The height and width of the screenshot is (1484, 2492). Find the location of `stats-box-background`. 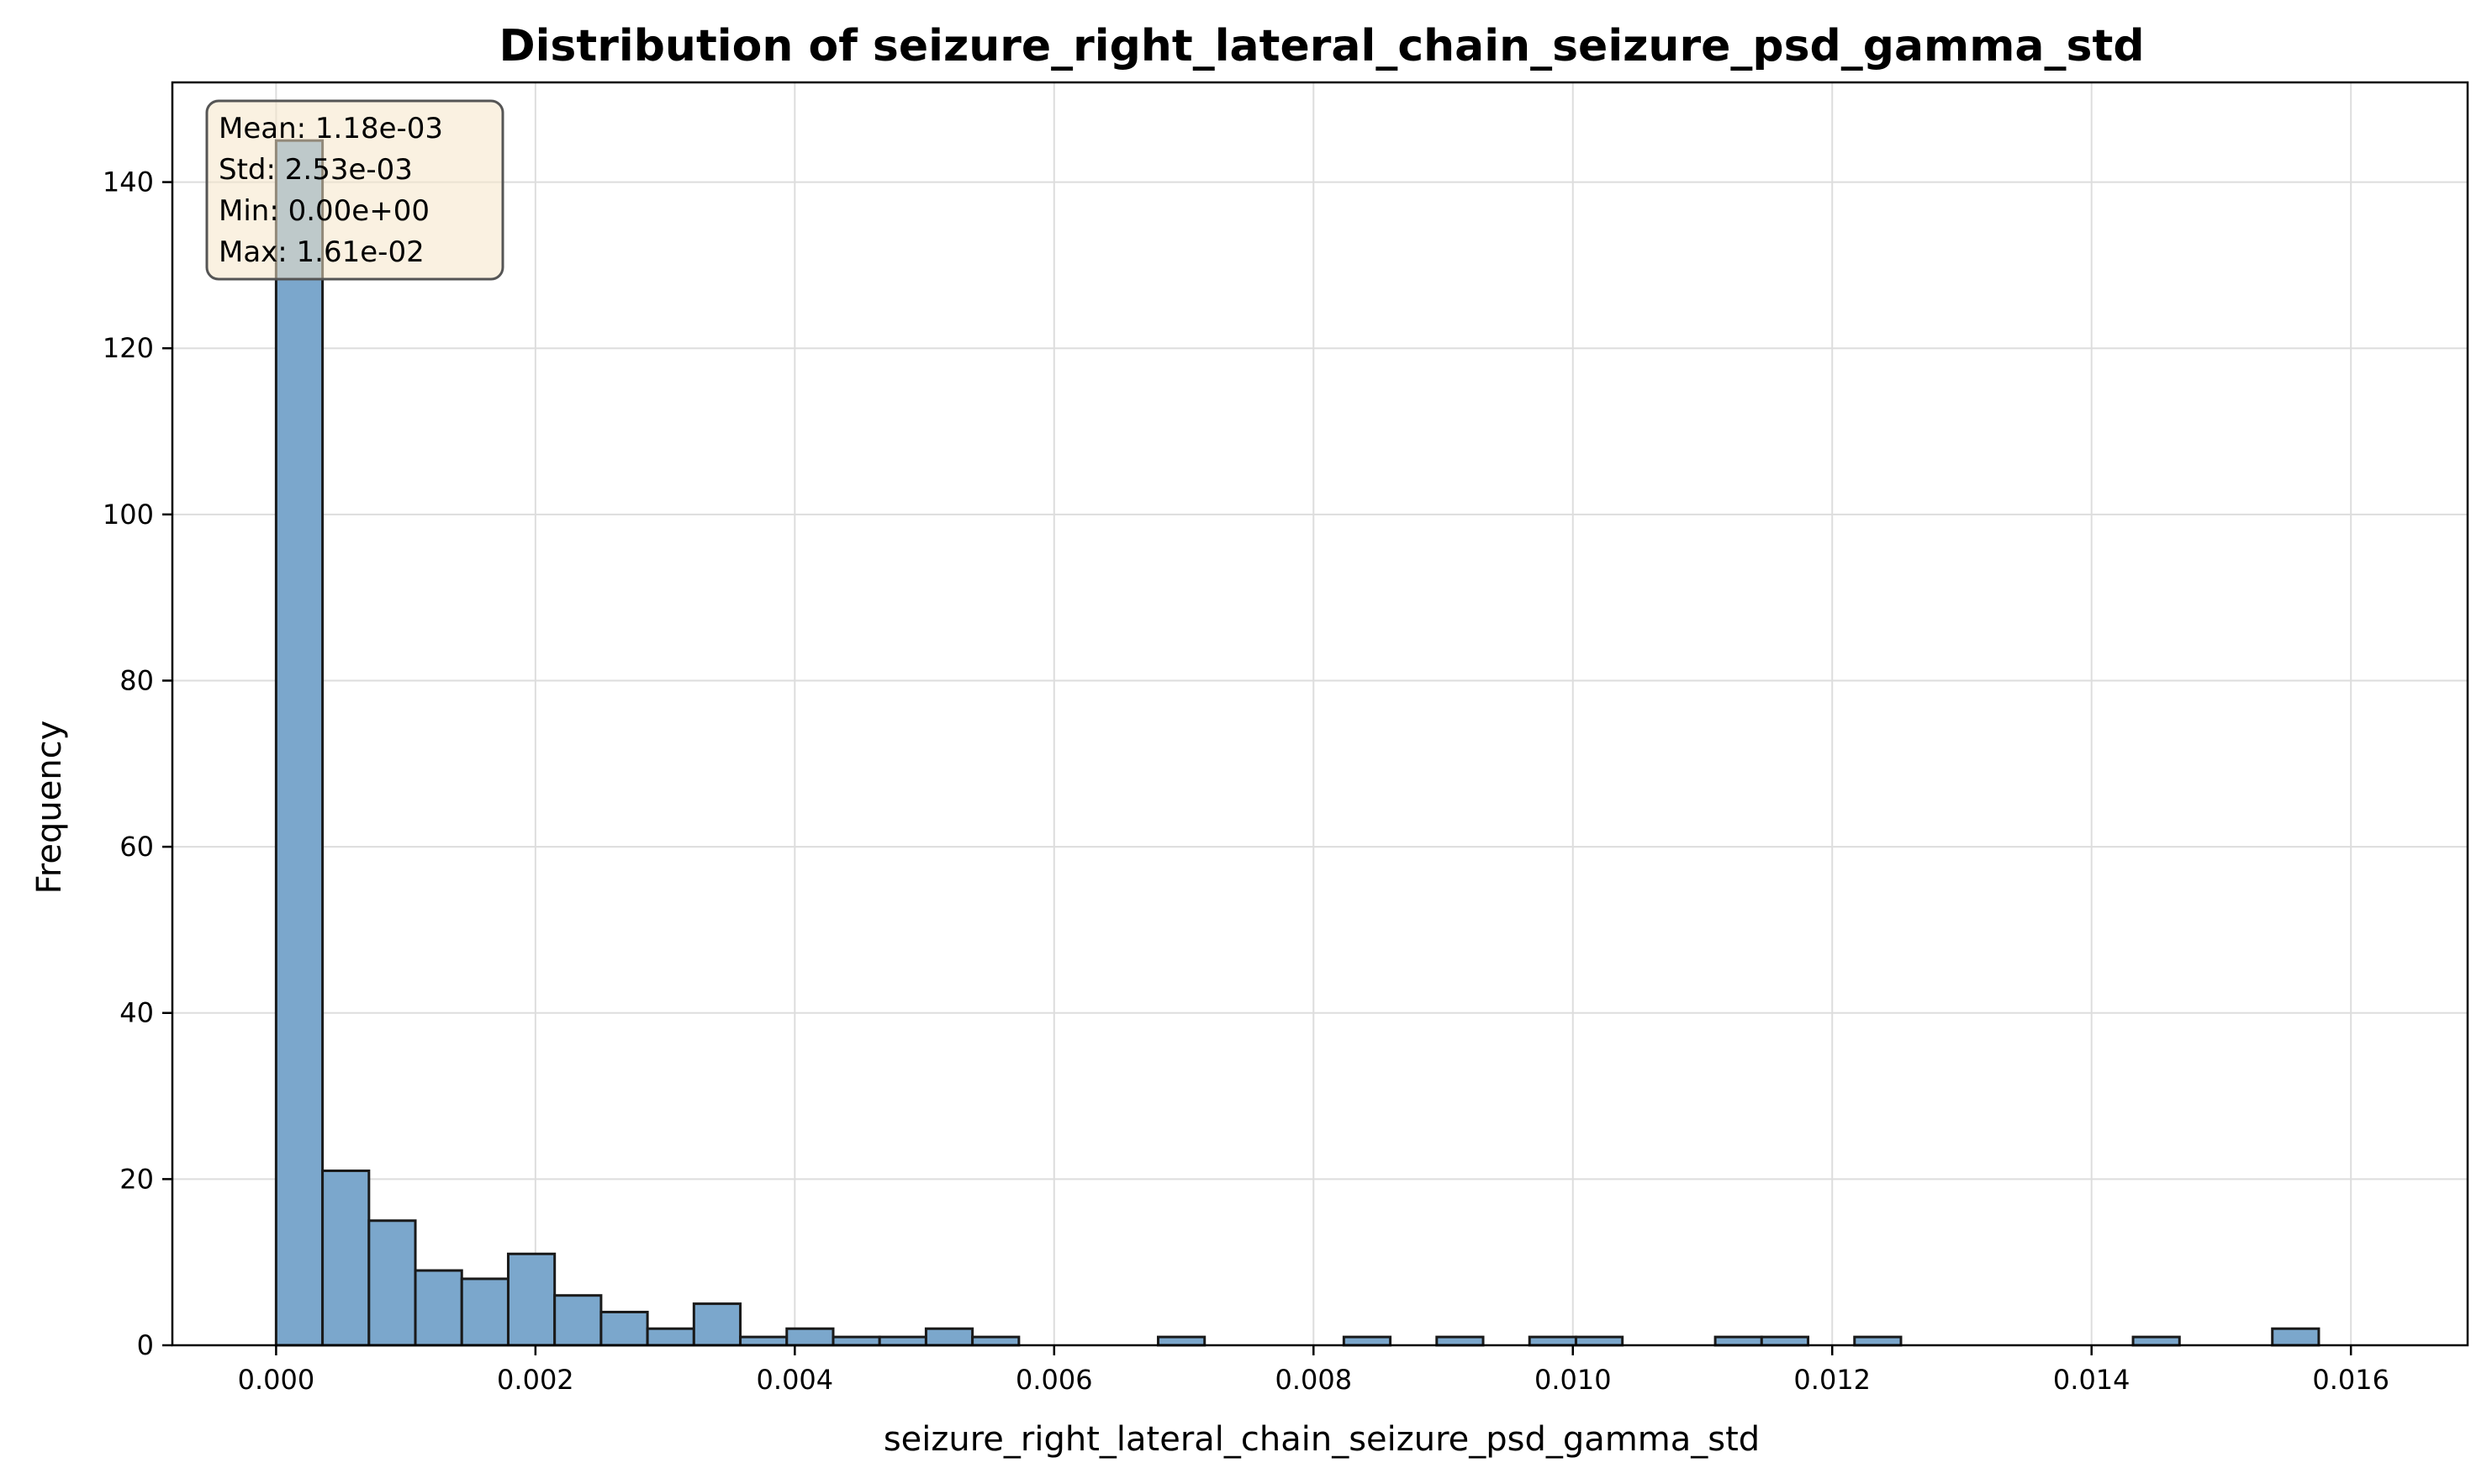

stats-box-background is located at coordinates (354, 190).